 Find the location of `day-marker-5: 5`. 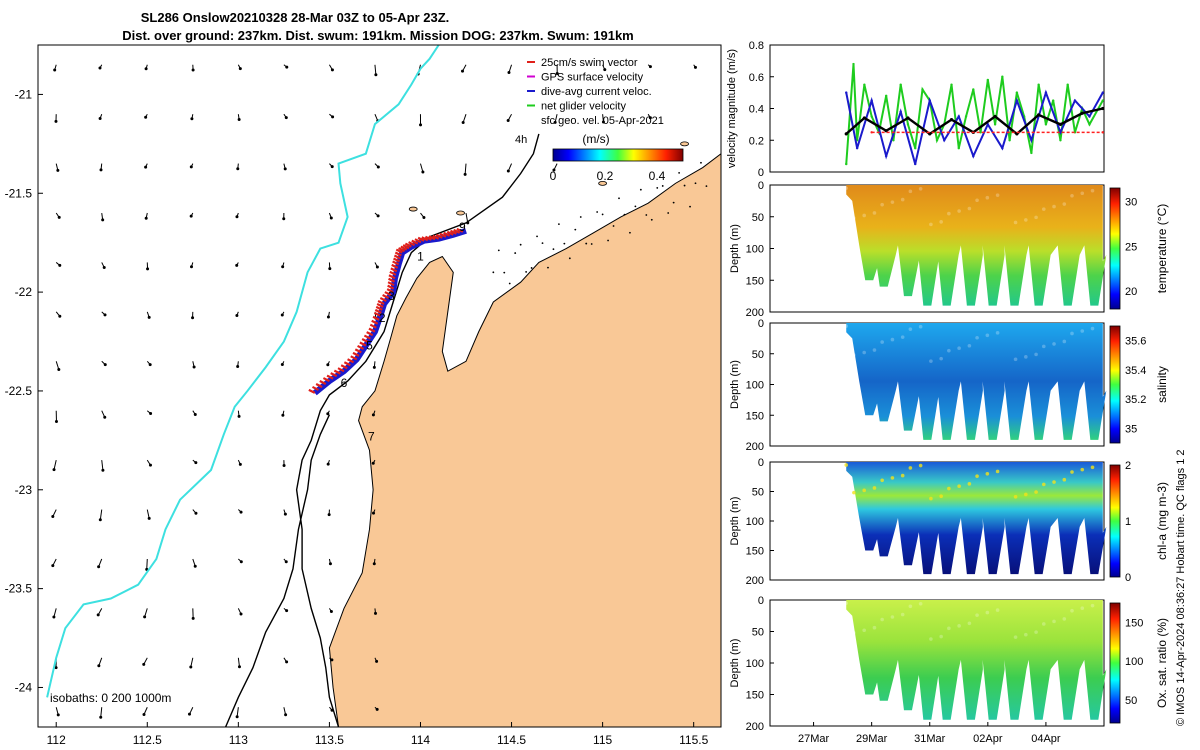

day-marker-5: 5 is located at coordinates (369, 345).